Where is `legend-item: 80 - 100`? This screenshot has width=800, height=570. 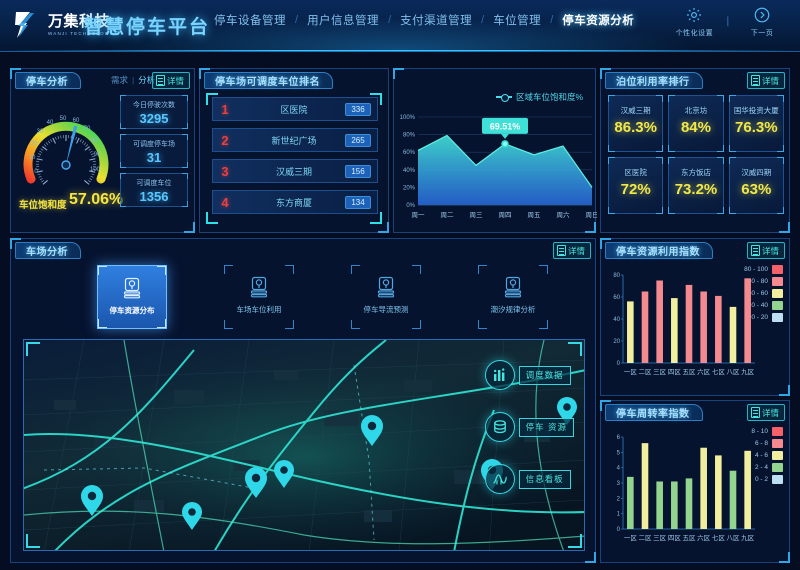 legend-item: 80 - 100 is located at coordinates (763, 269).